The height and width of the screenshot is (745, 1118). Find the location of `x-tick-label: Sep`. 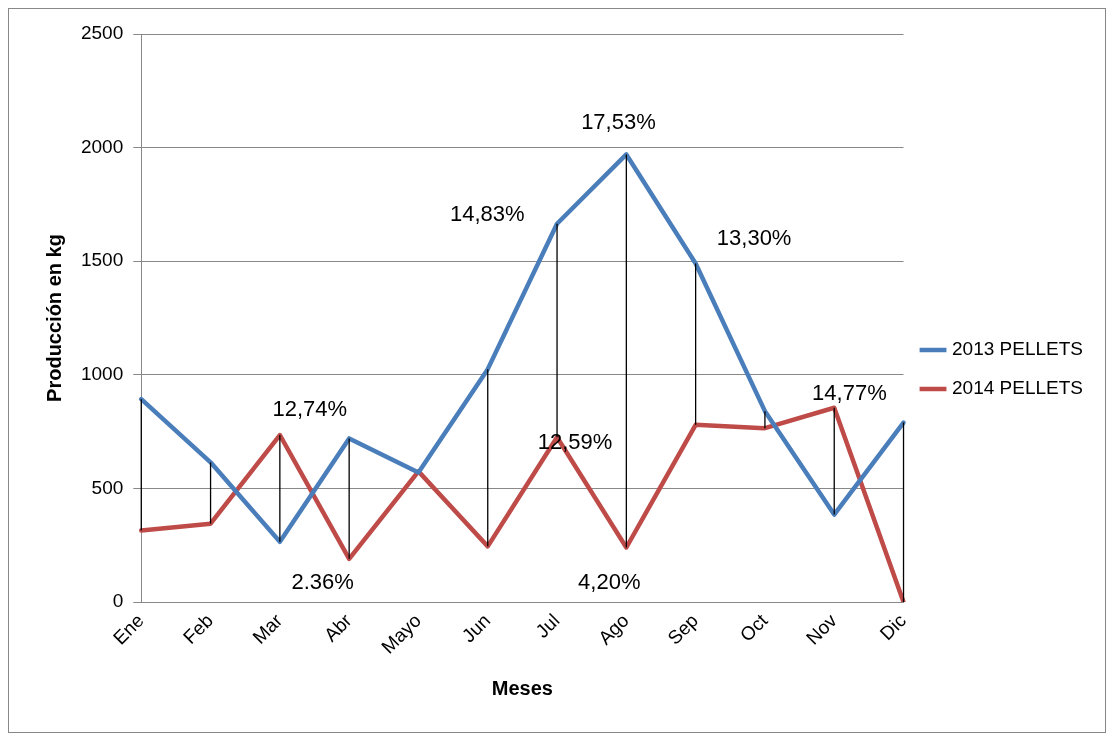

x-tick-label: Sep is located at coordinates (683, 629).